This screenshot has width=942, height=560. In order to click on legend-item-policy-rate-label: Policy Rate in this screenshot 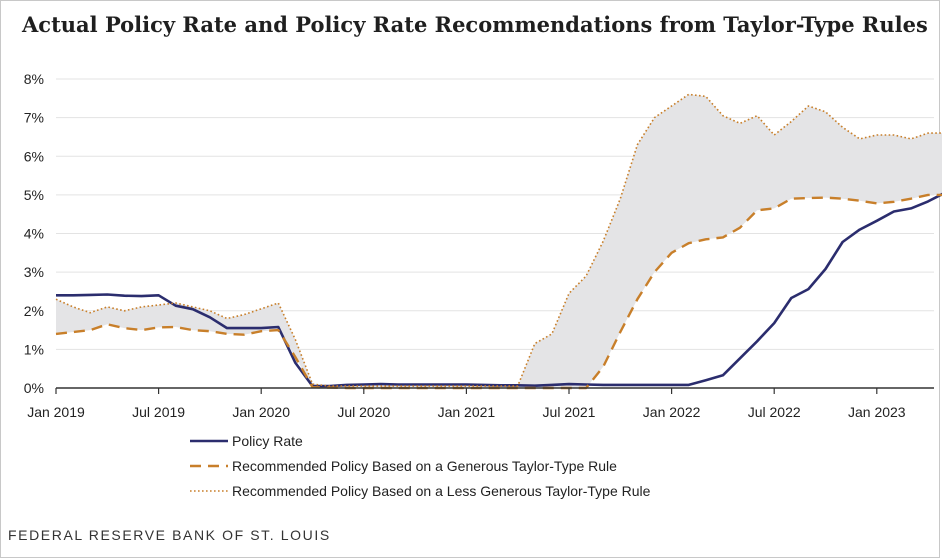, I will do `click(267, 441)`.